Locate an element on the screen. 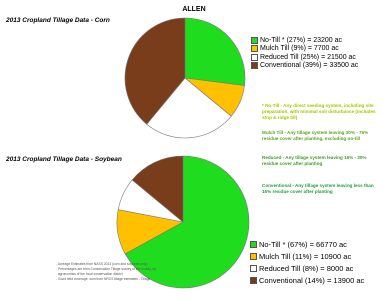 The width and height of the screenshot is (388, 300). legend-entry: Reduced Till (25%) = 21500 ac is located at coordinates (303, 57).